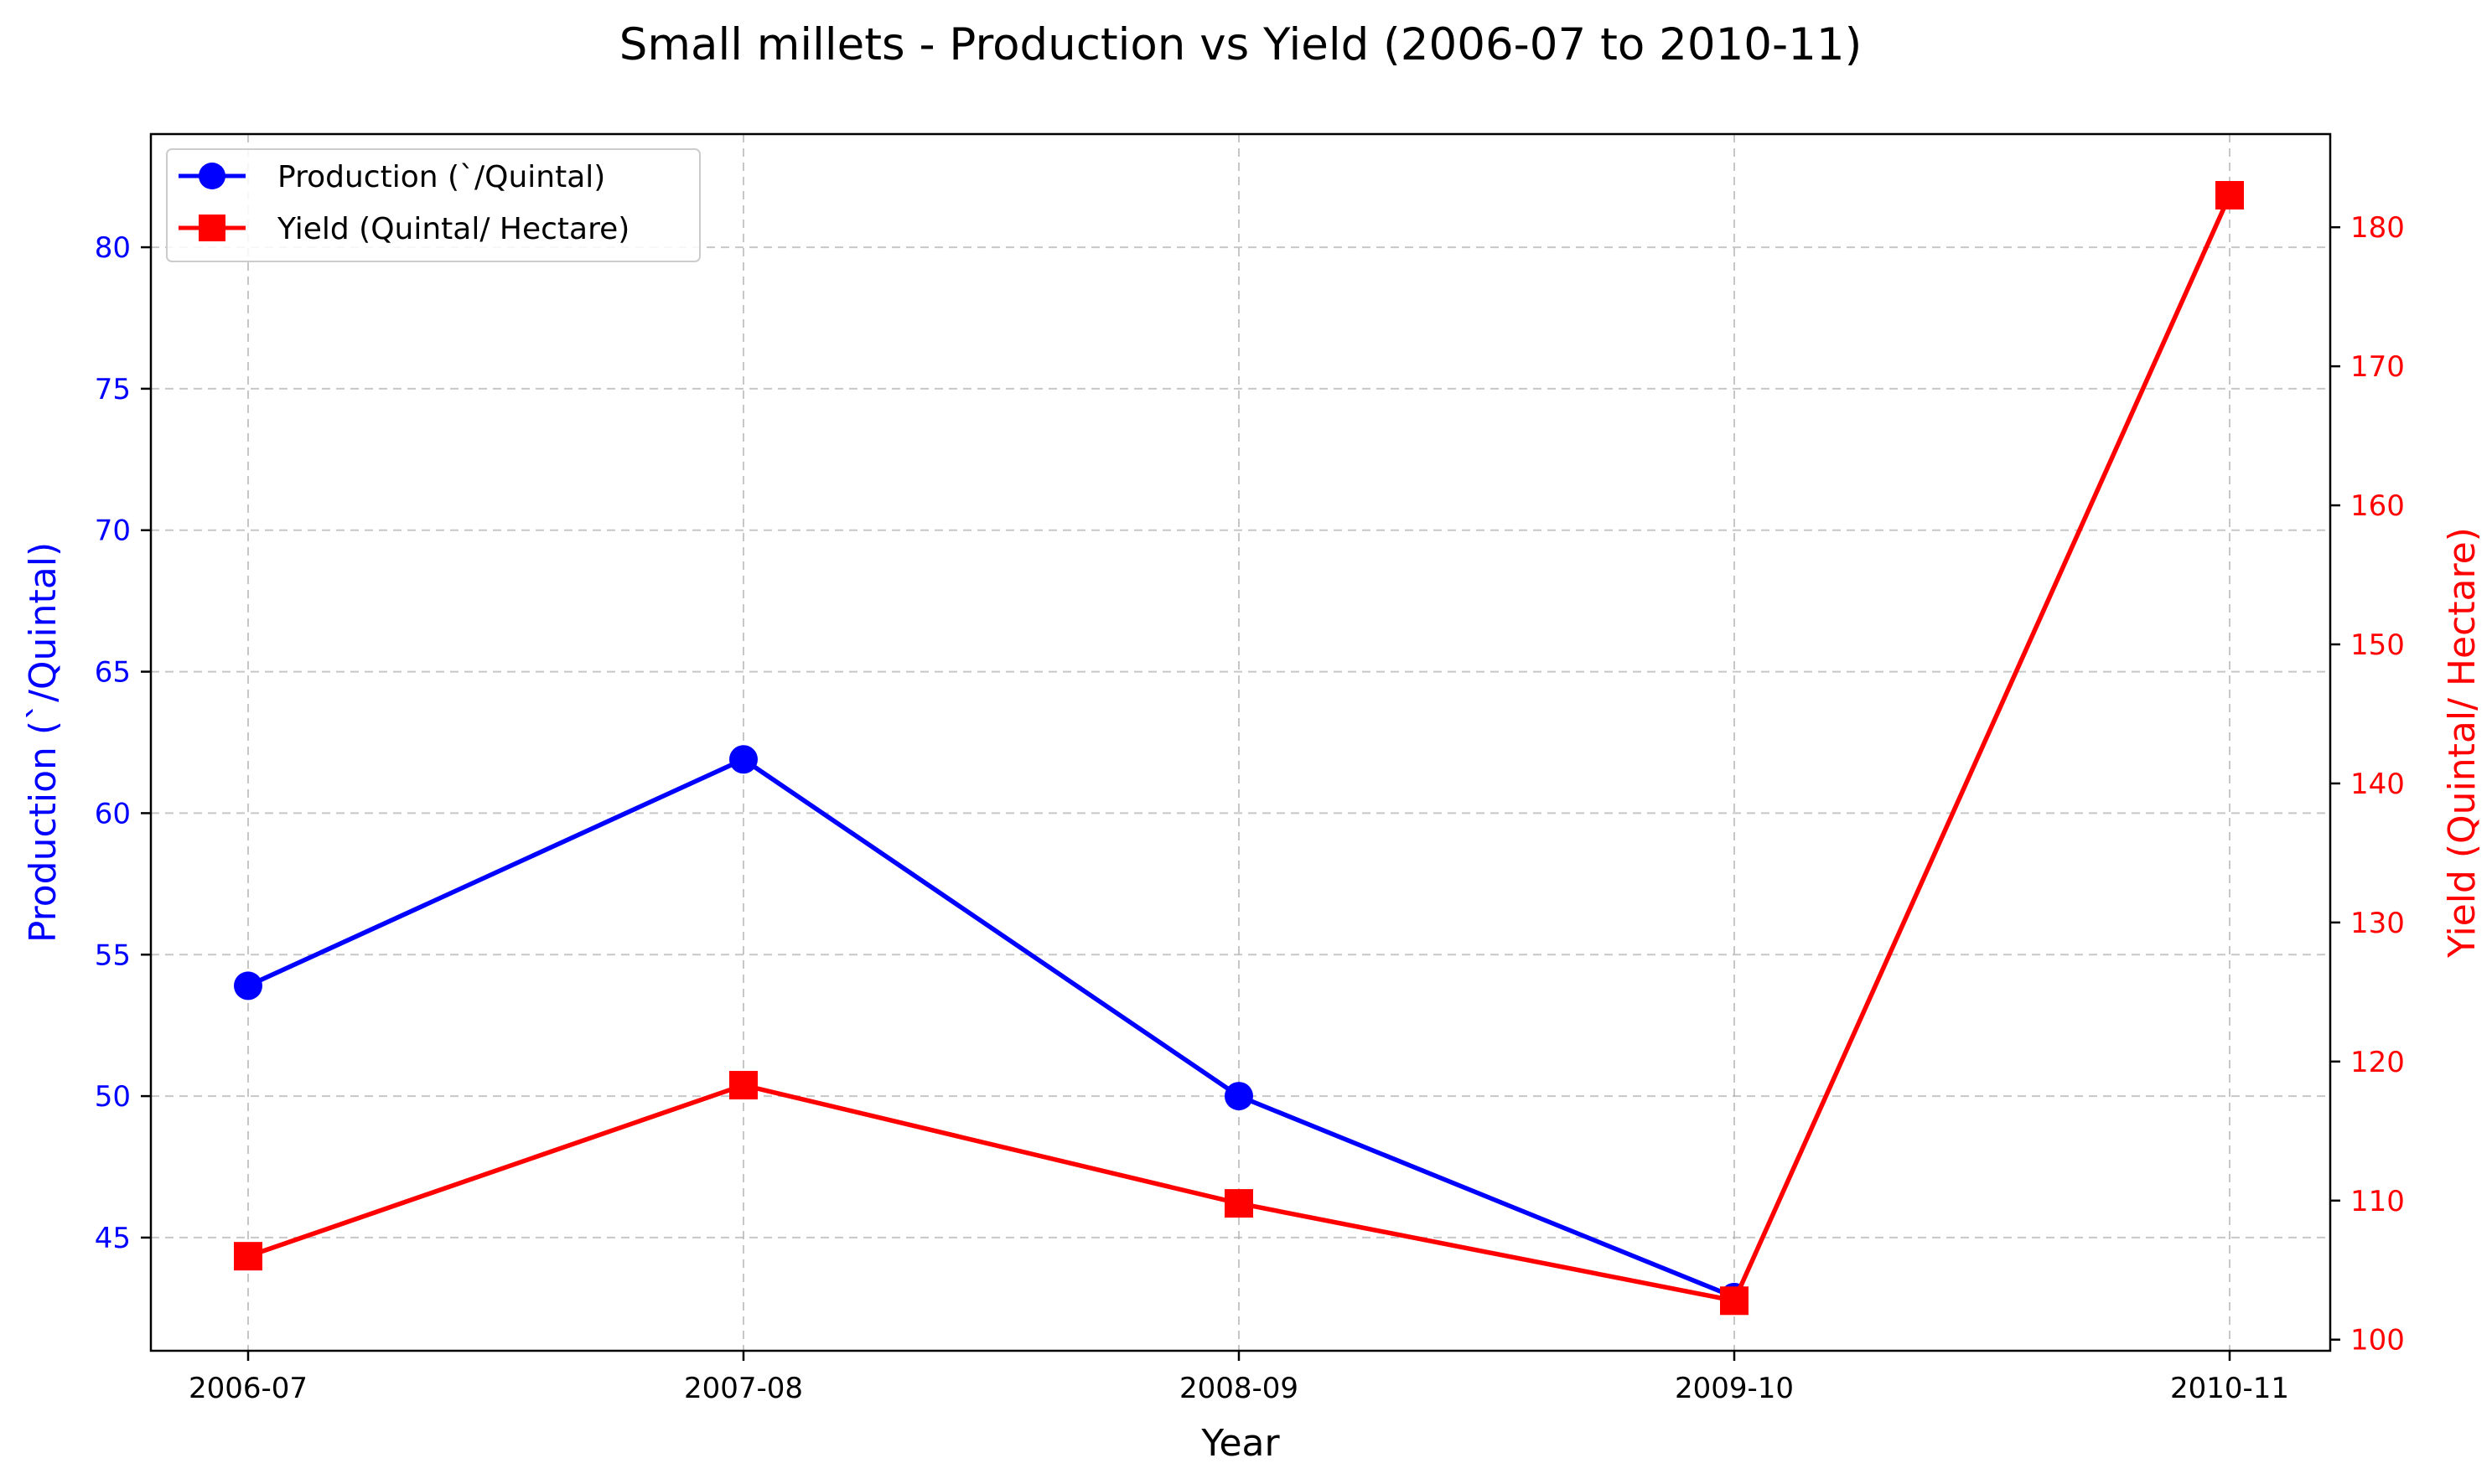 This screenshot has height=1484, width=2492. I want to click on right-y-tick-label: 150, so click(2377, 645).